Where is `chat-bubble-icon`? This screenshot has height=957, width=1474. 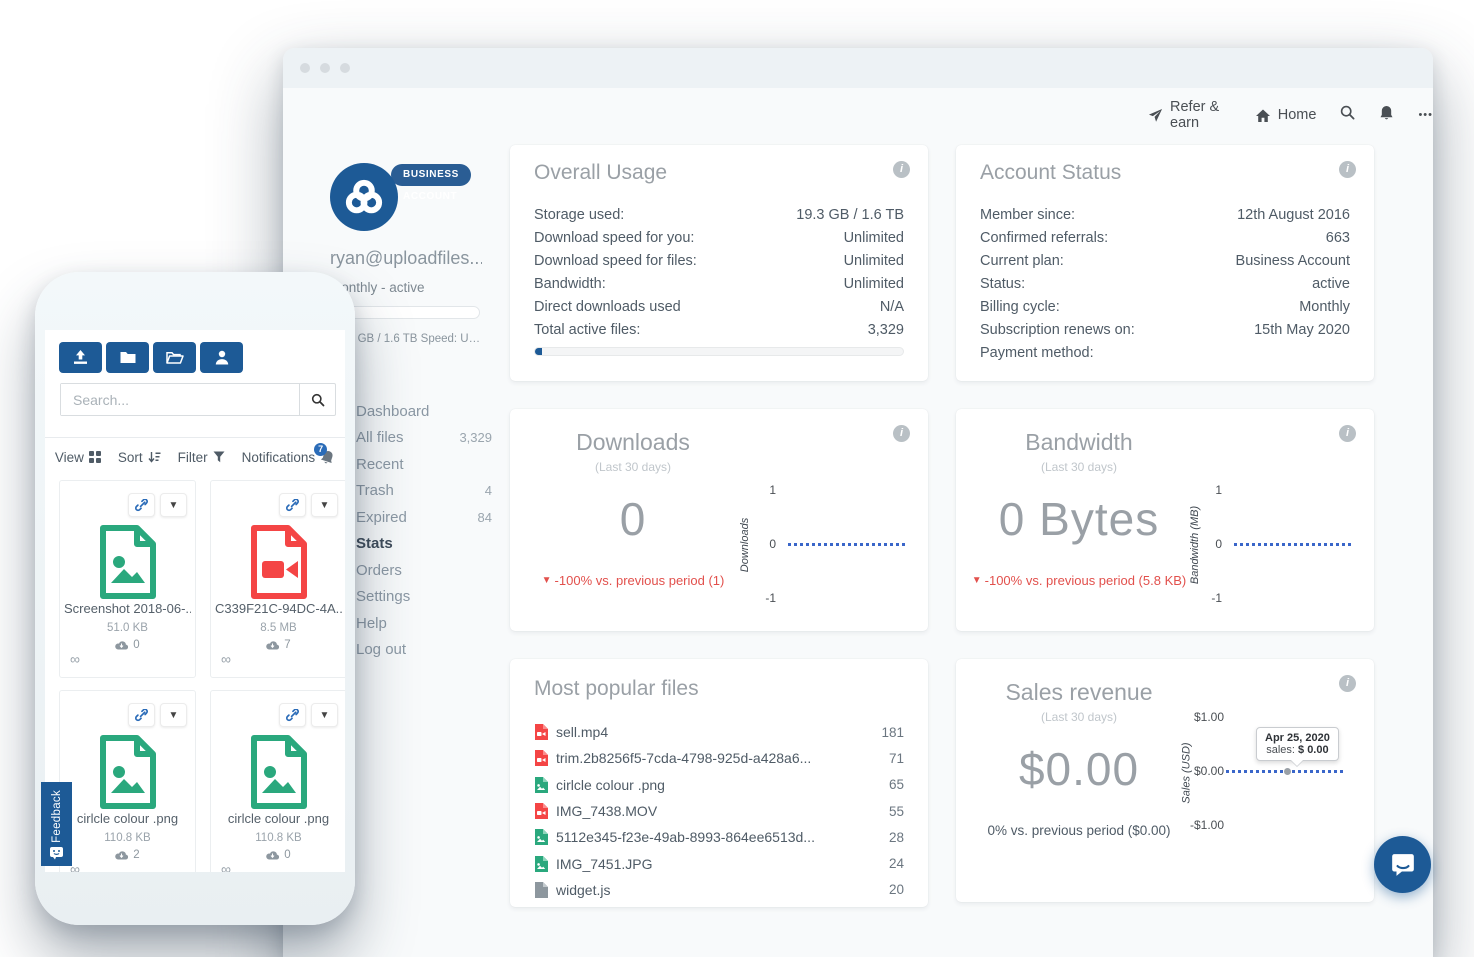 chat-bubble-icon is located at coordinates (1402, 864).